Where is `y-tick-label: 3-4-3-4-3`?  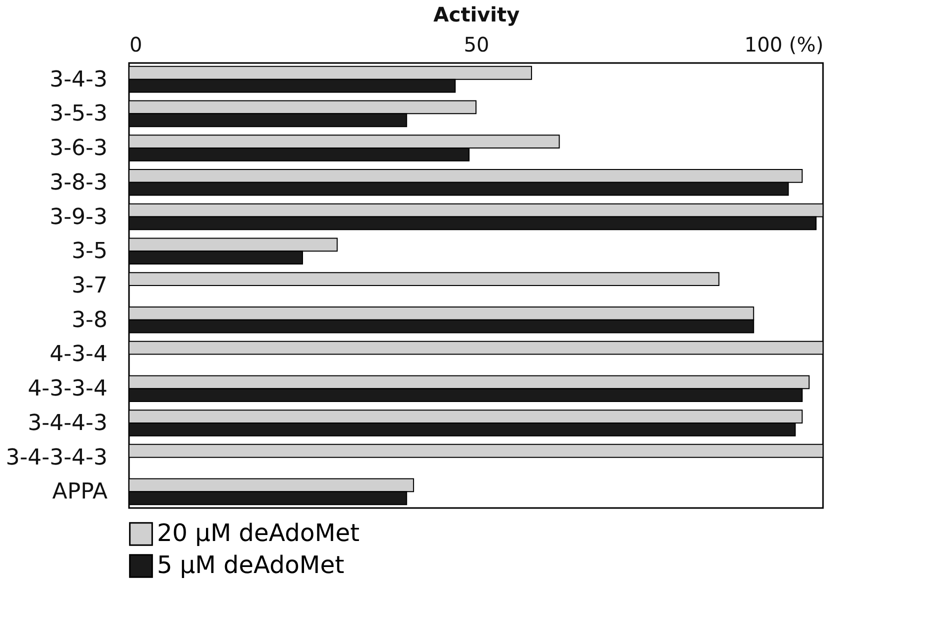
y-tick-label: 3-4-3-4-3 is located at coordinates (57, 457).